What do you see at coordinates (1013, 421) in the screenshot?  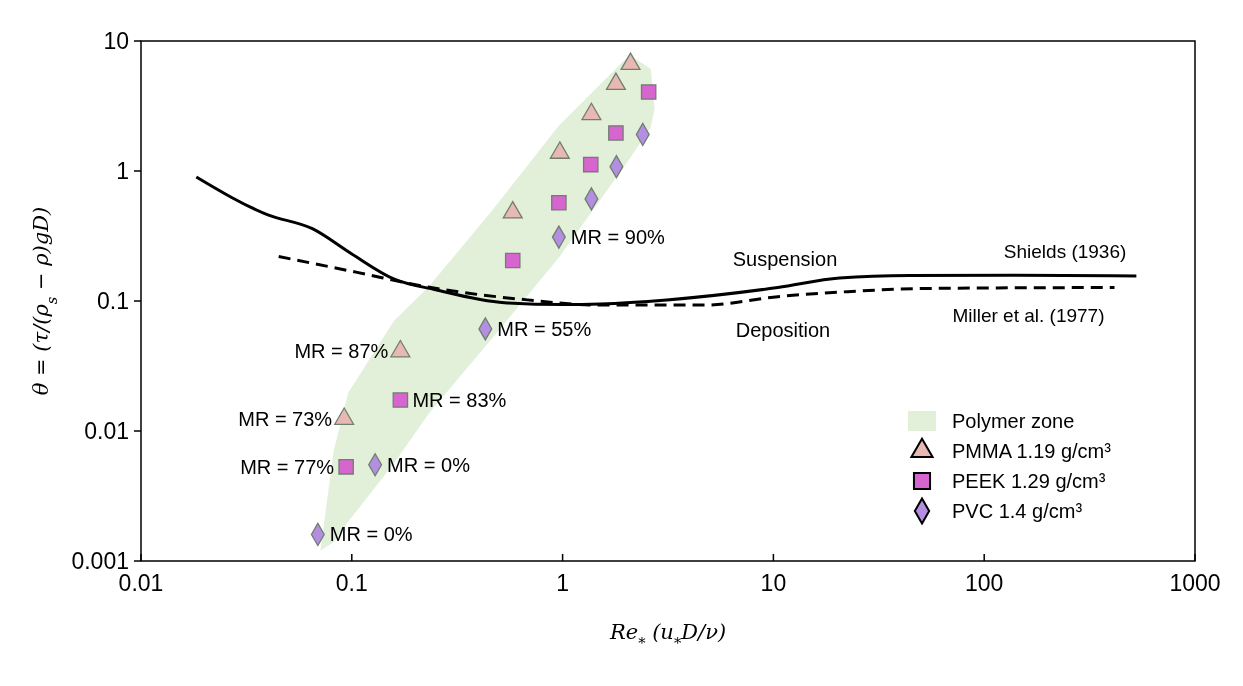 I see `legend-label: Polymer zone` at bounding box center [1013, 421].